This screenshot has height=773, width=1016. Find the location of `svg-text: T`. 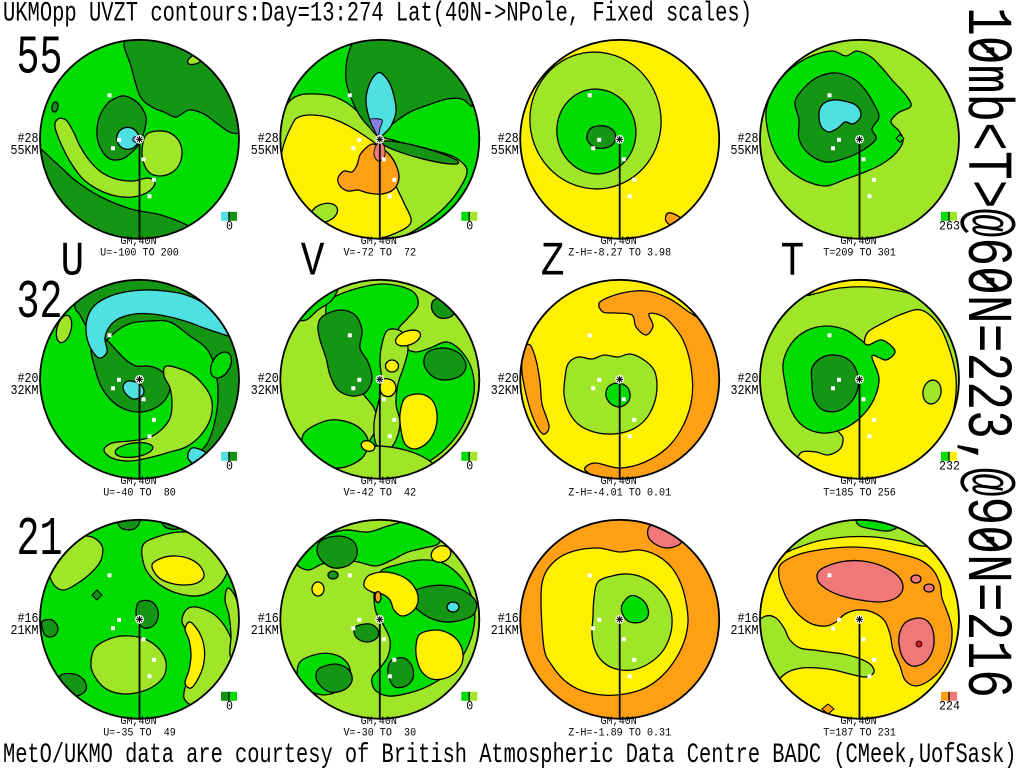

svg-text: T is located at coordinates (793, 262).